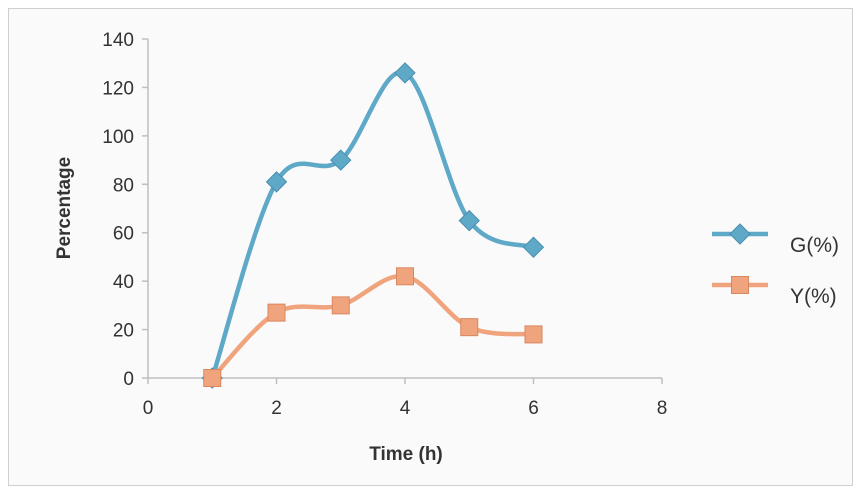 The image size is (862, 497). Describe the element at coordinates (405, 408) in the screenshot. I see `x-tick-label: 4` at that location.